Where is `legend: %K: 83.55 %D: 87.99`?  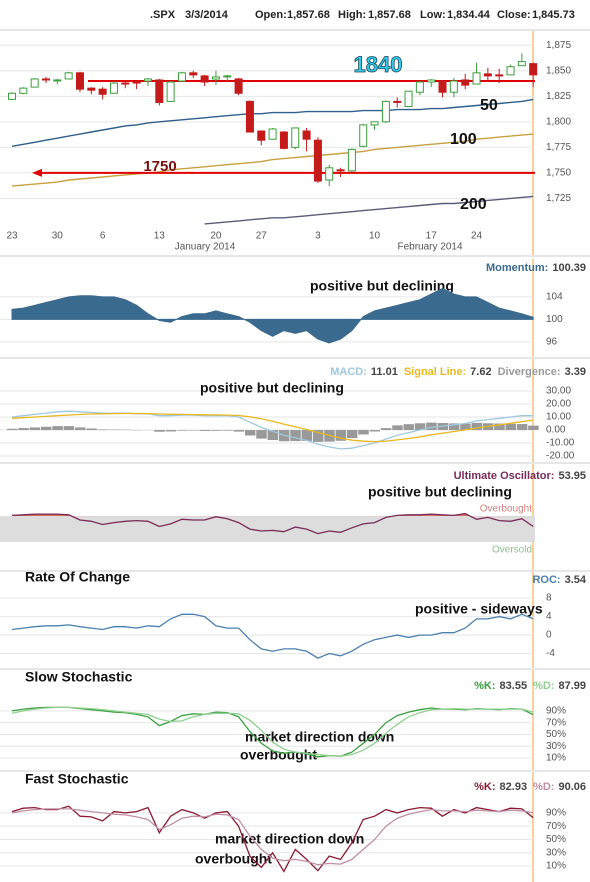
legend: %K: 83.55 %D: 87.99 is located at coordinates (530, 686).